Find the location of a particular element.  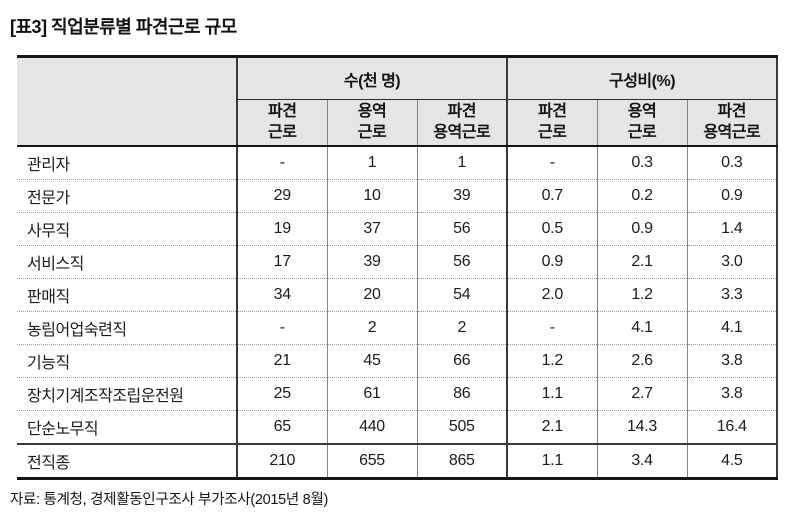

table-row: 전문가 29 10 39 0.7 0.2 0.9 is located at coordinates (398, 196).